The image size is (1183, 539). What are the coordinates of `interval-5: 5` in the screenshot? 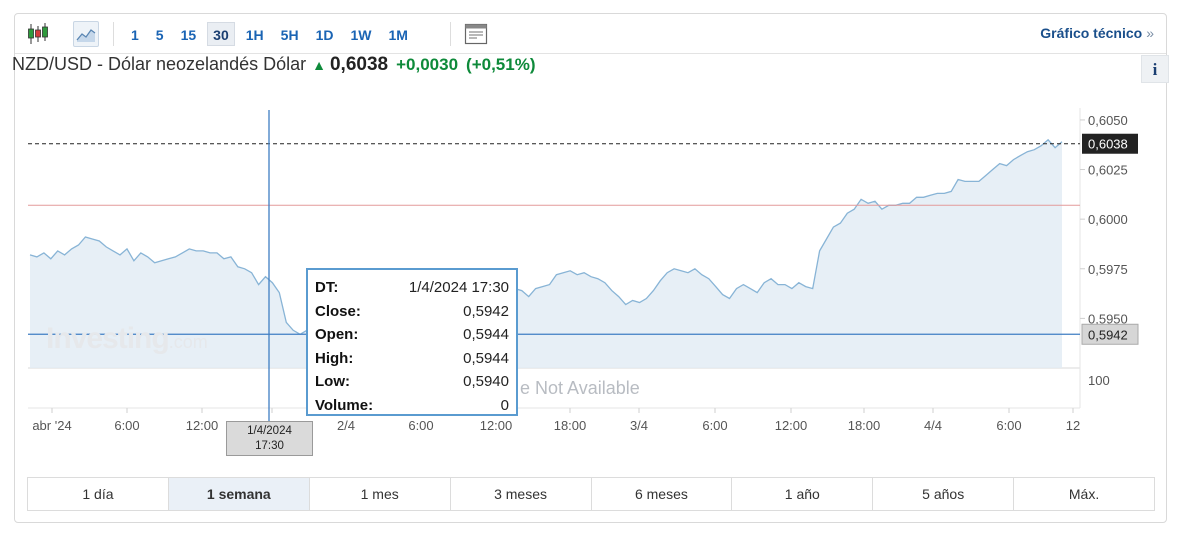 It's located at (159, 35).